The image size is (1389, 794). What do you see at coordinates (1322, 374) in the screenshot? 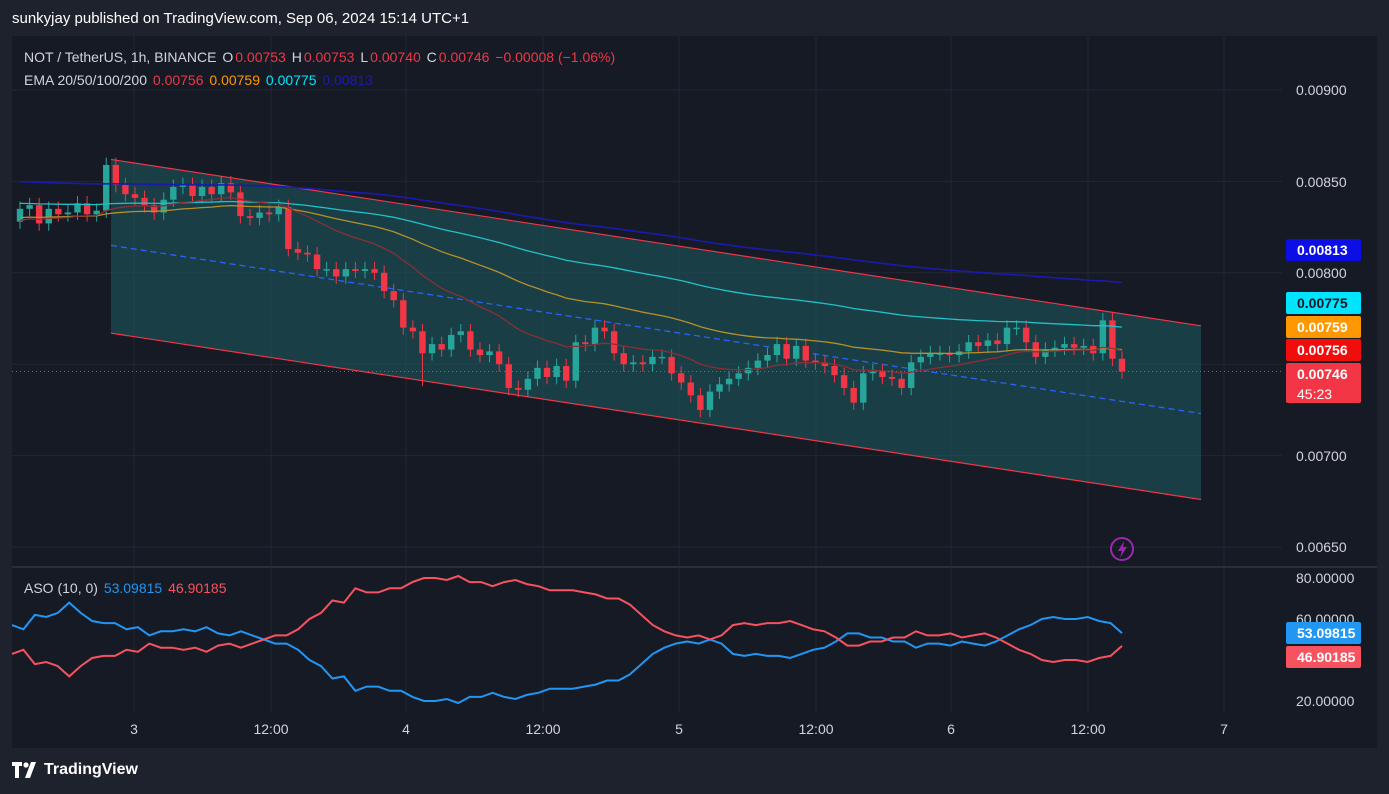
I see `last-price-value: 0.00746` at bounding box center [1322, 374].